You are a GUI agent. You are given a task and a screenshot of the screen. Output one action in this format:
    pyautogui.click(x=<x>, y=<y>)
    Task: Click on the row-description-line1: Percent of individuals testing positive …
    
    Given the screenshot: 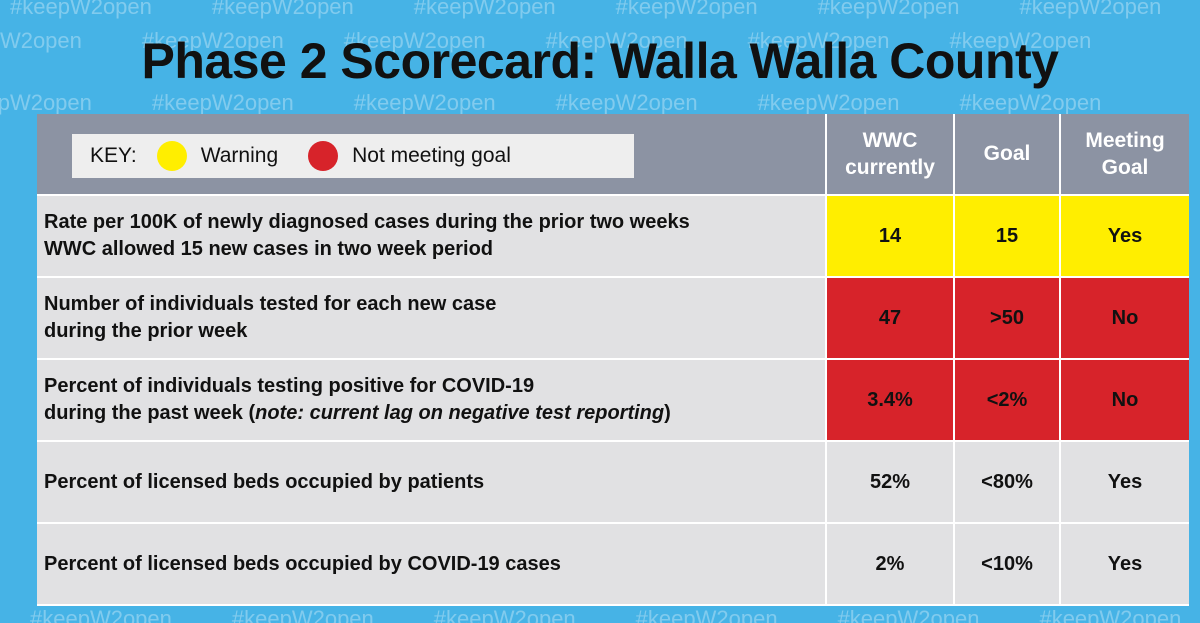 What is the action you would take?
    pyautogui.click(x=289, y=386)
    